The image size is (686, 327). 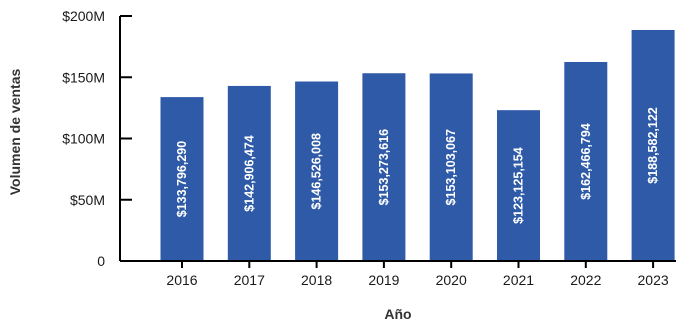 I want to click on x-tick-label-2016: 2016, so click(x=181, y=280).